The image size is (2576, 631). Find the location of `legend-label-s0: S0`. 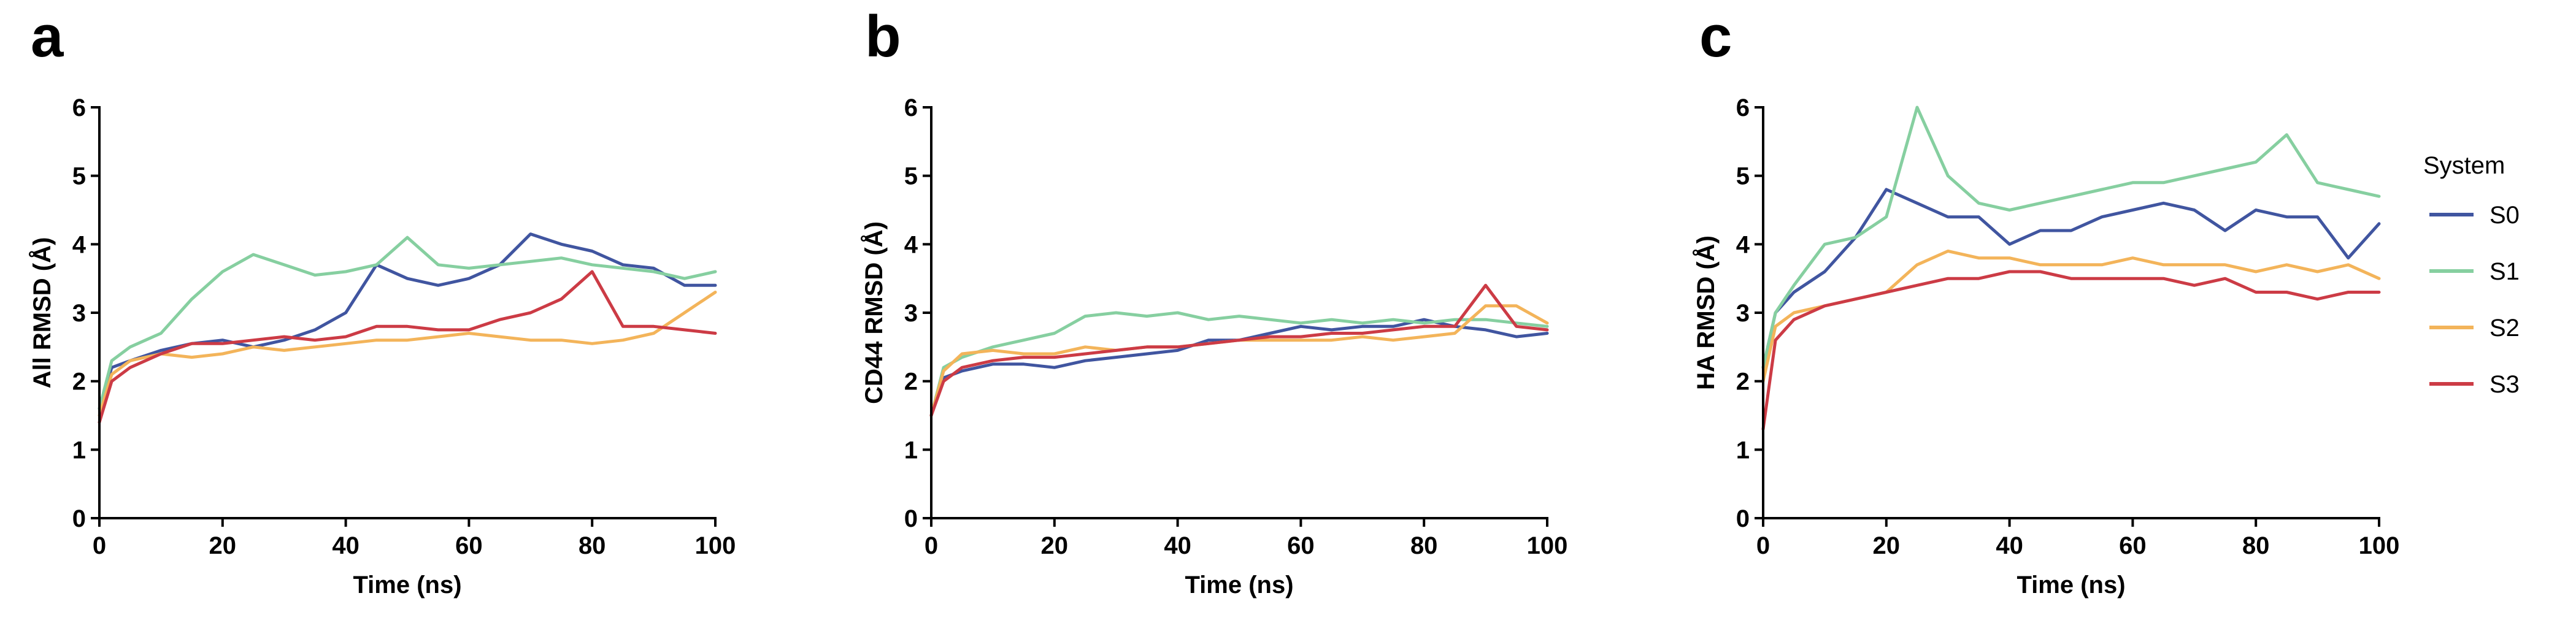

legend-label-s0: S0 is located at coordinates (2504, 216).